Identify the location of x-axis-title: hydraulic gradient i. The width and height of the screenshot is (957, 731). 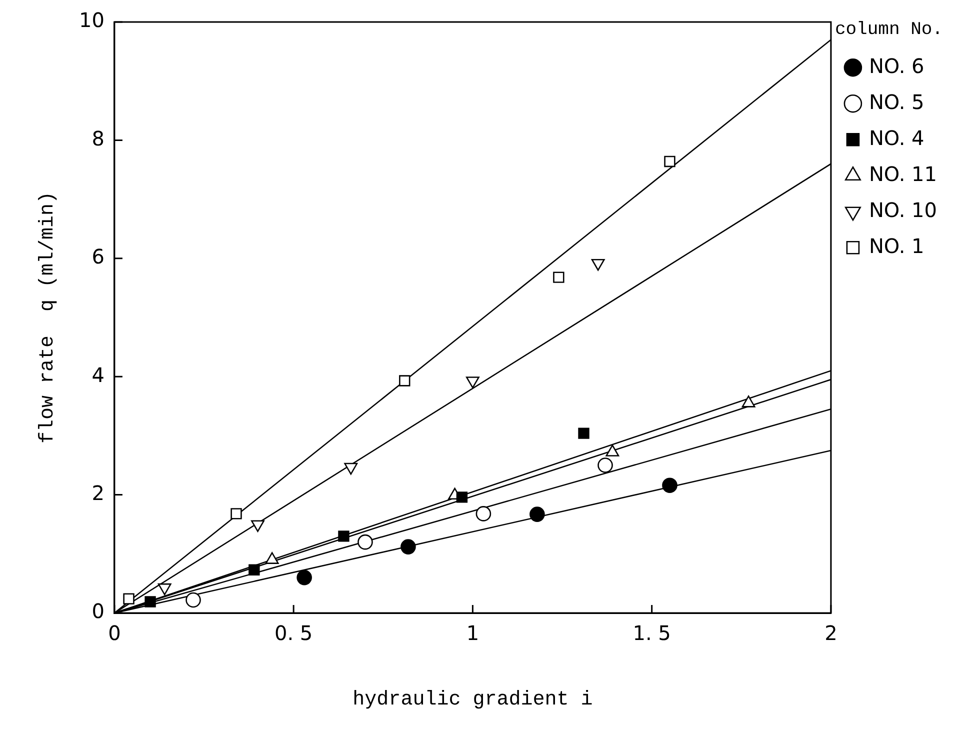
(472, 700).